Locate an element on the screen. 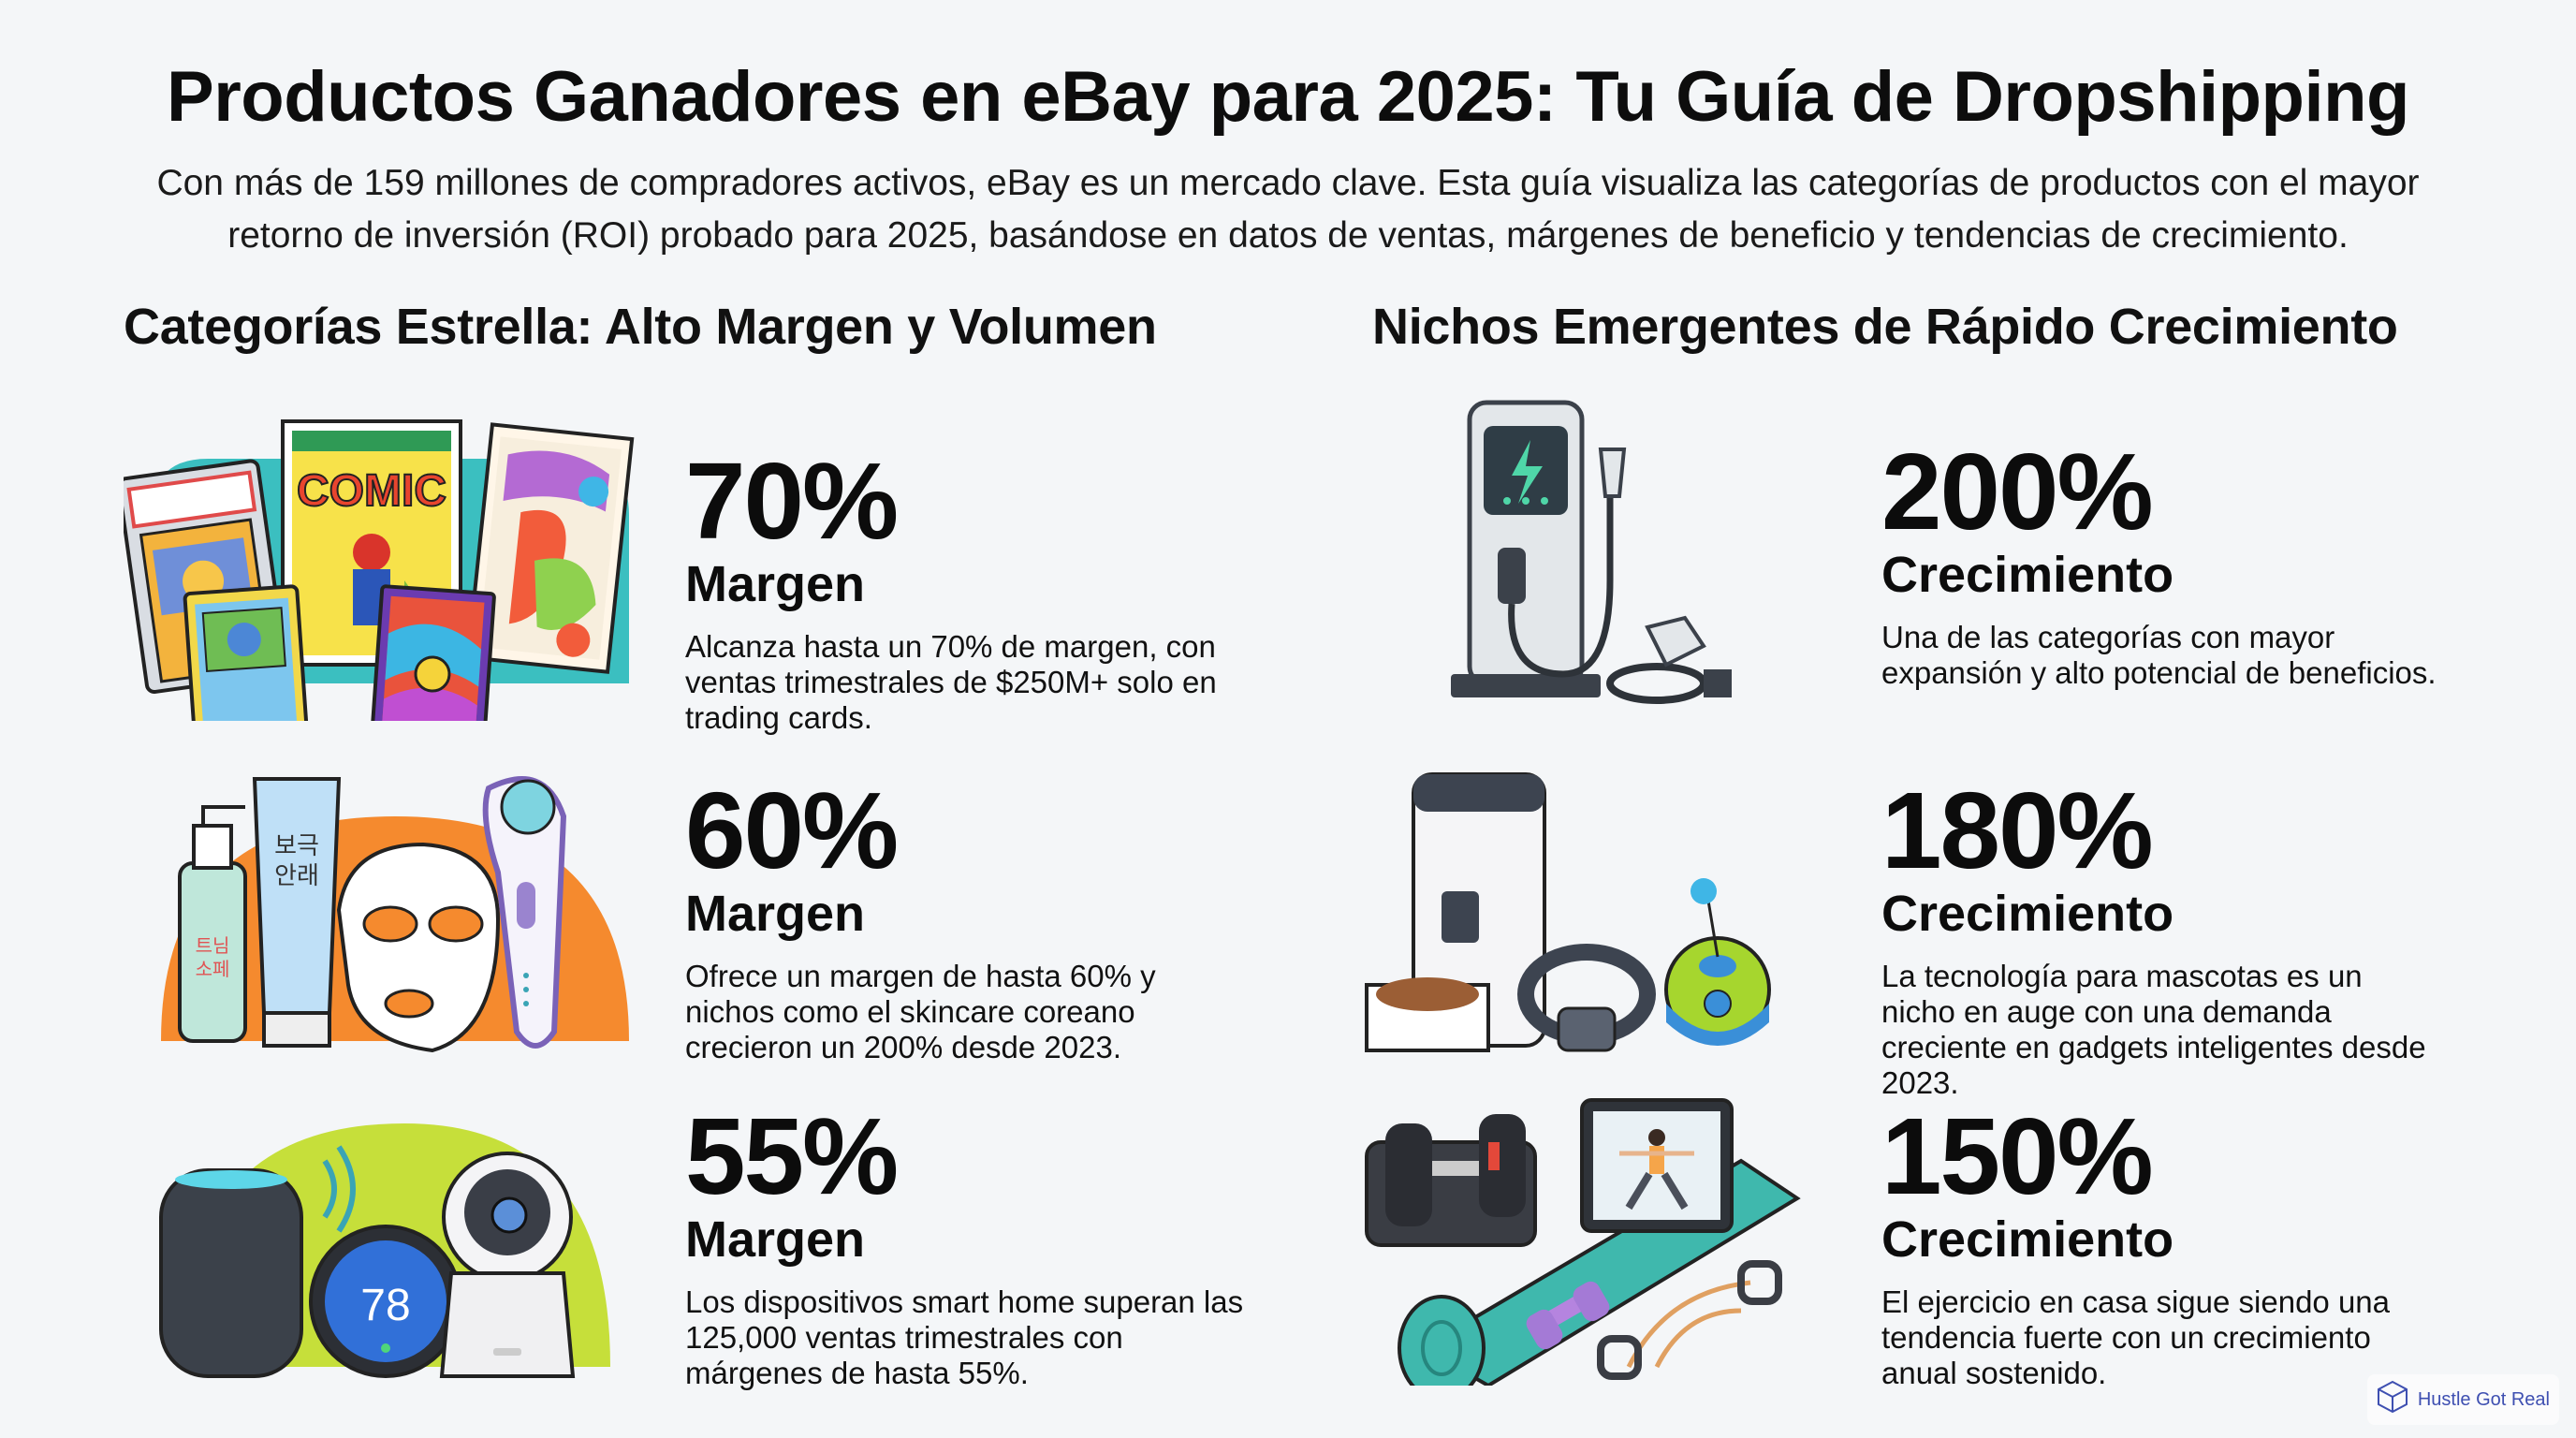  watermark: Hustle Got Real is located at coordinates (2462, 1399).